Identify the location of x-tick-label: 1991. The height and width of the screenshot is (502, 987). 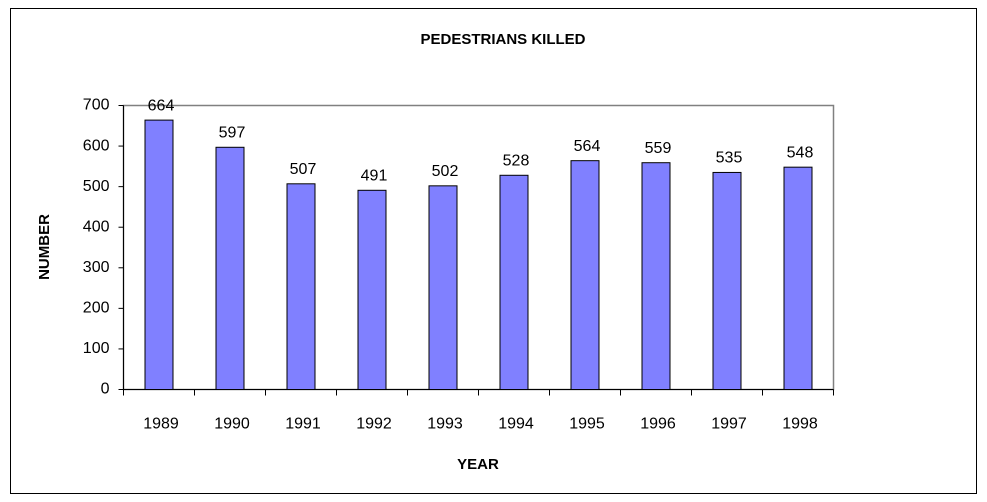
(303, 424).